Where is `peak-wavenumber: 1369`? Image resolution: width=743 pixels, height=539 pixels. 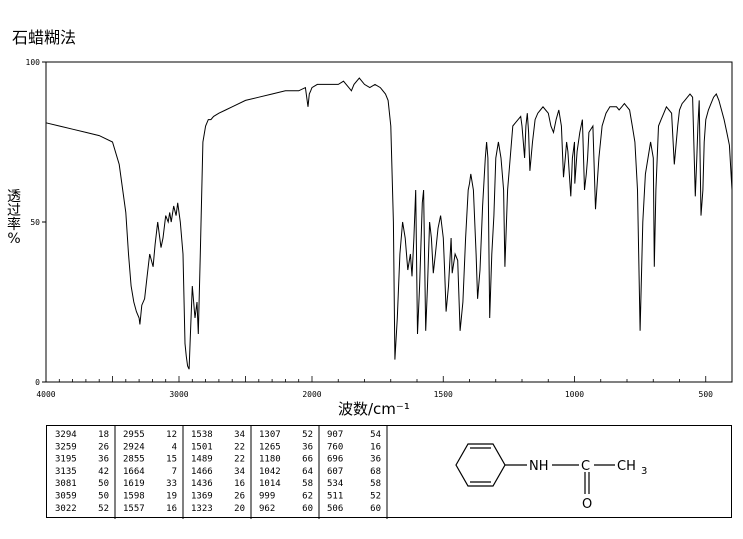
peak-wavenumber: 1369 is located at coordinates (202, 497).